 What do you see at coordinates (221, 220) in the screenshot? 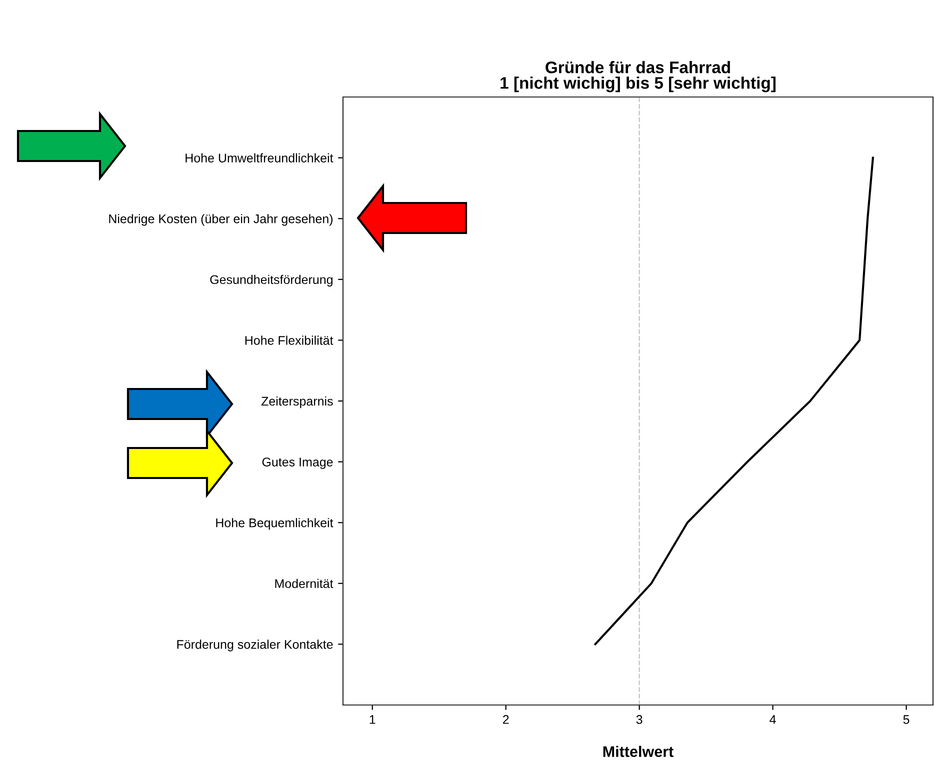
I see `y-tick-label: Niedrige Kosten (über ein Jahr gesehen)` at bounding box center [221, 220].